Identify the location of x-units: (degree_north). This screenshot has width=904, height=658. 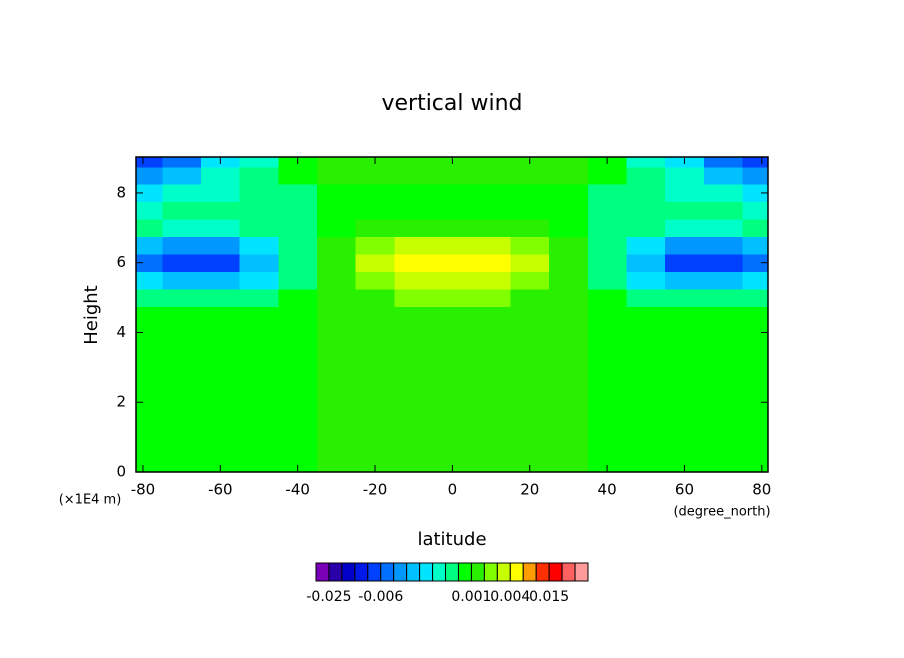
(721, 512).